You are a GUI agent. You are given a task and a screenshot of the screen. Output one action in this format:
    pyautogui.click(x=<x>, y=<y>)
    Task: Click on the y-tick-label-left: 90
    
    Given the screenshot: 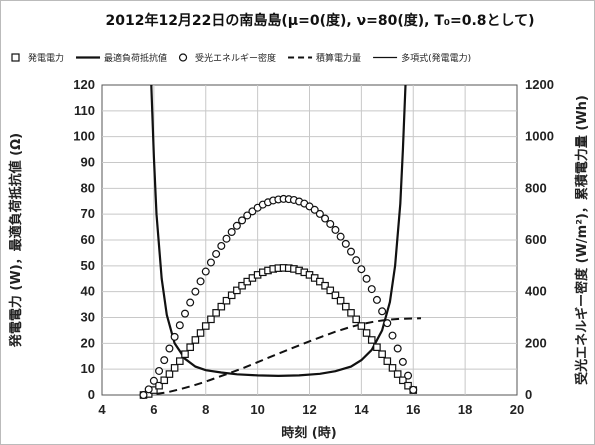 What is the action you would take?
    pyautogui.click(x=88, y=162)
    